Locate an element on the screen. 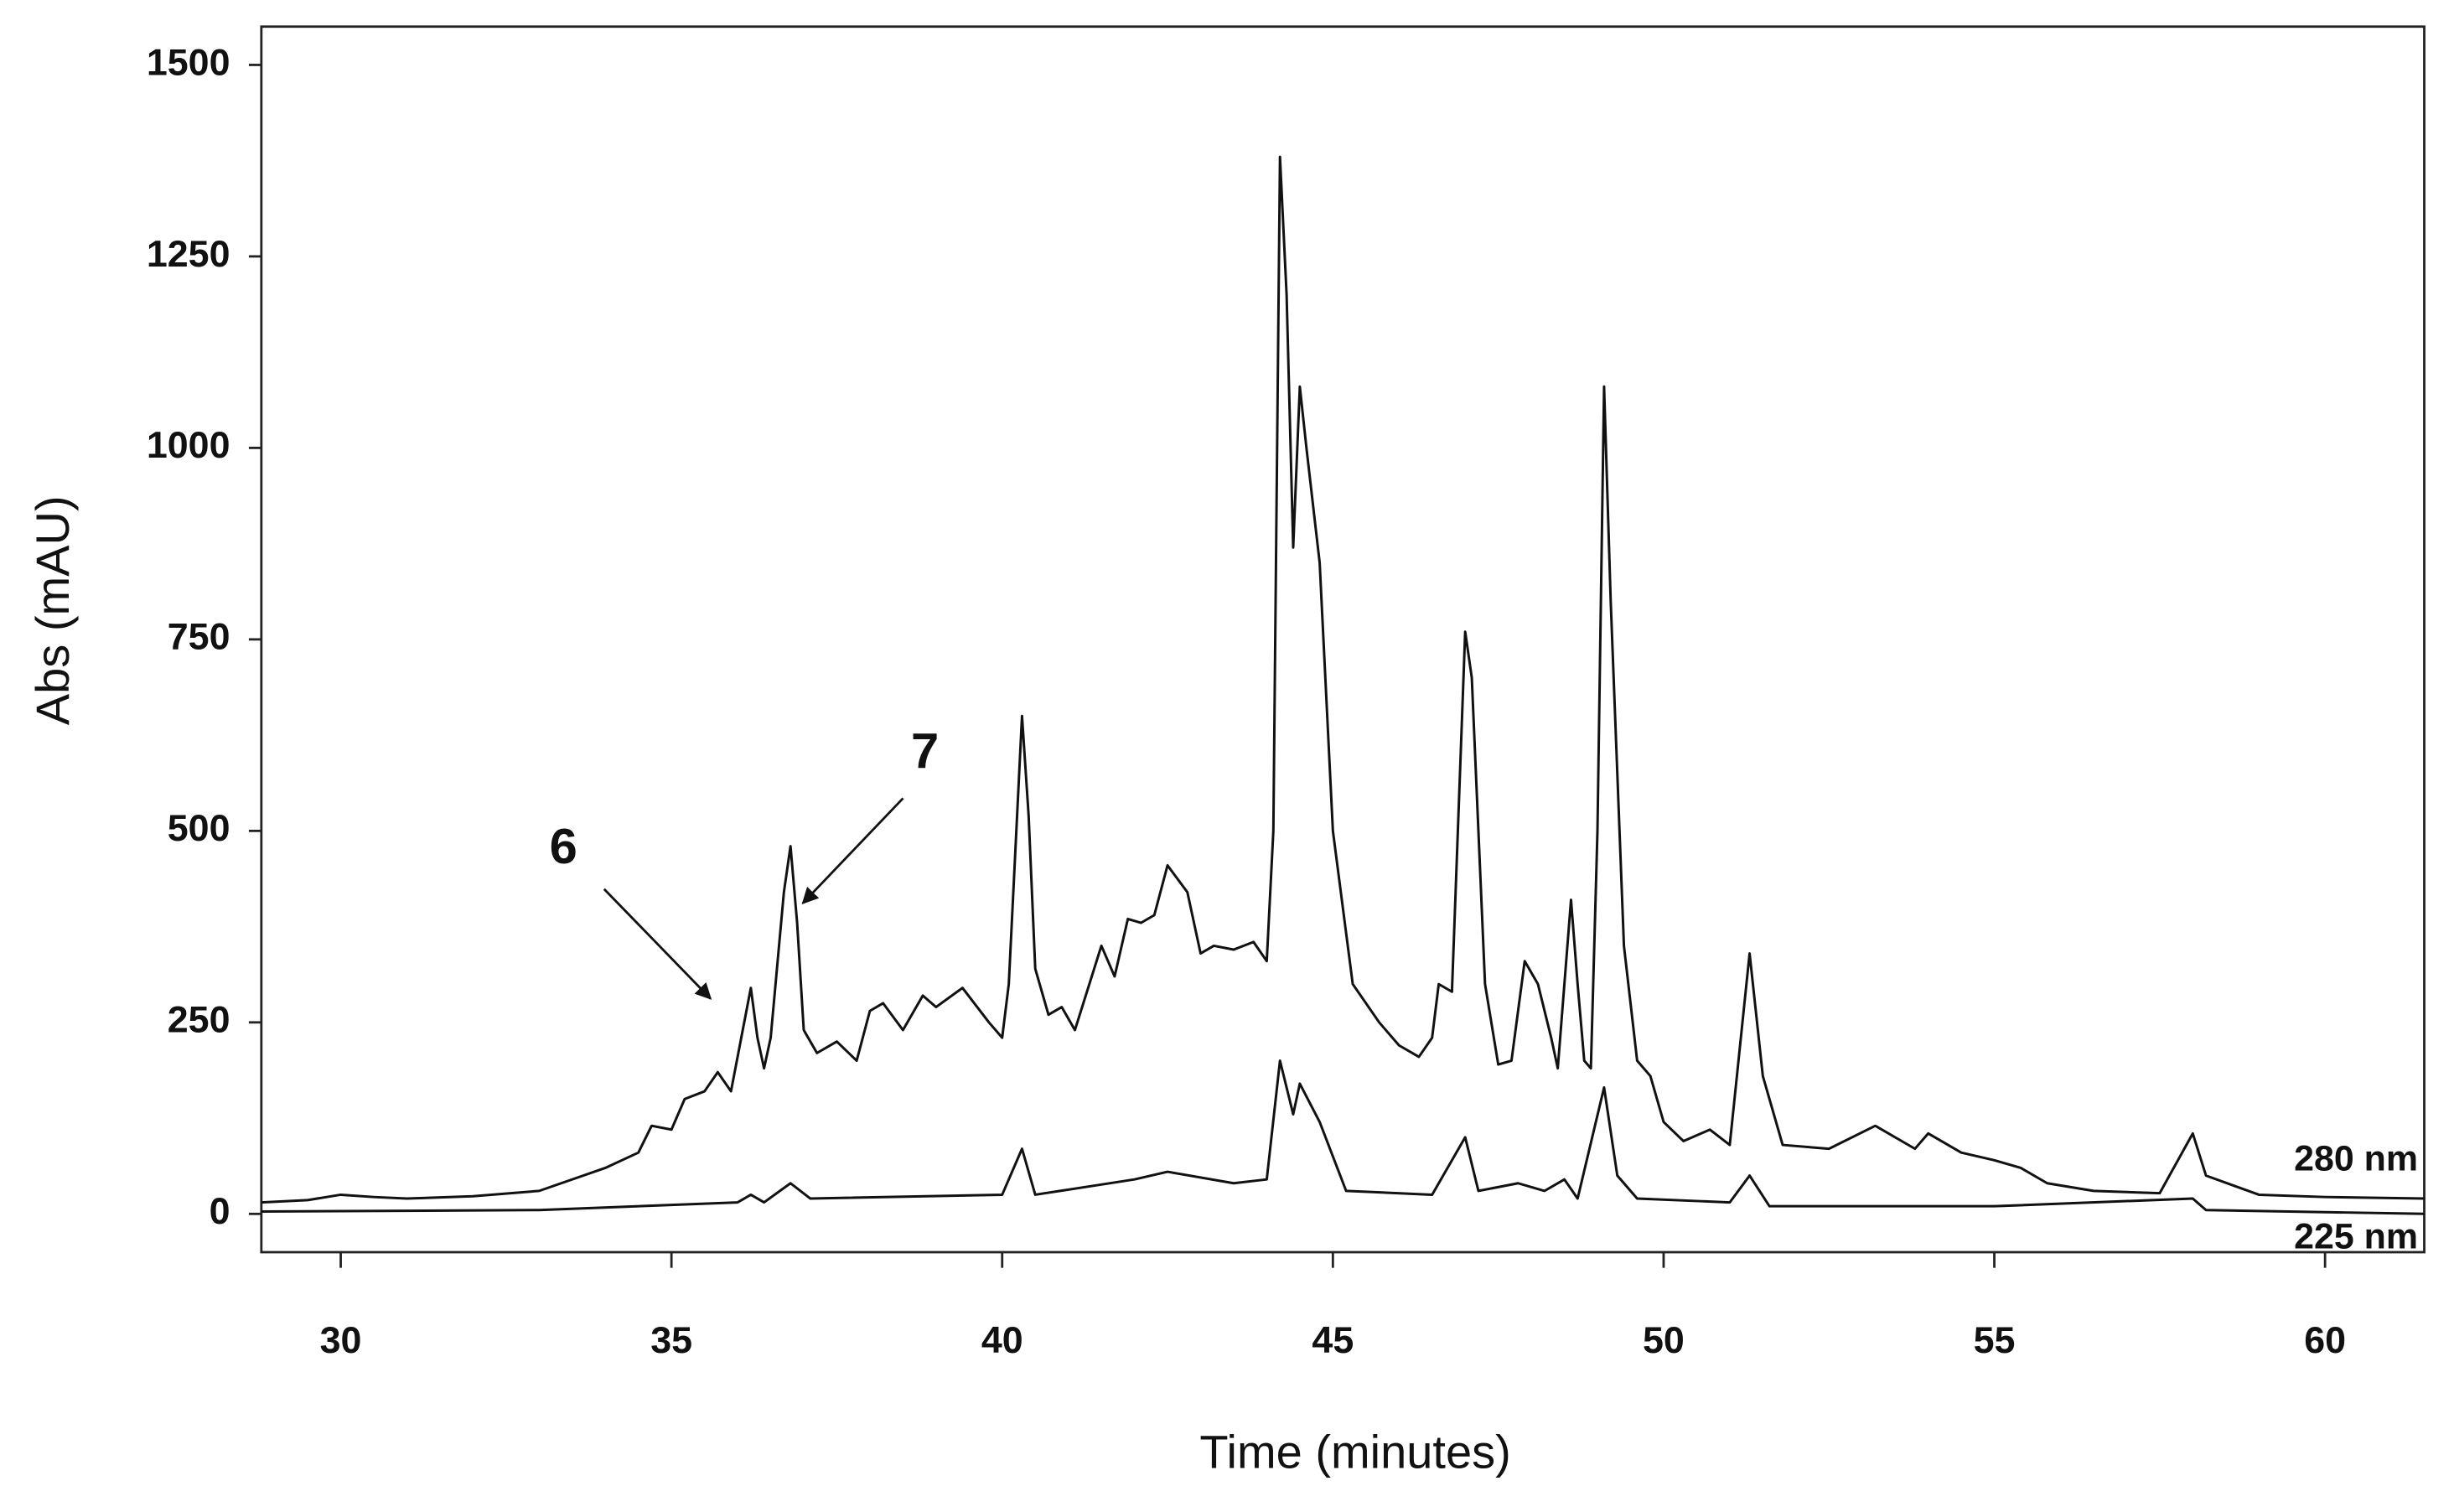 This screenshot has width=2454, height=1512. y-axis-title: Abs (mAU) is located at coordinates (52, 610).